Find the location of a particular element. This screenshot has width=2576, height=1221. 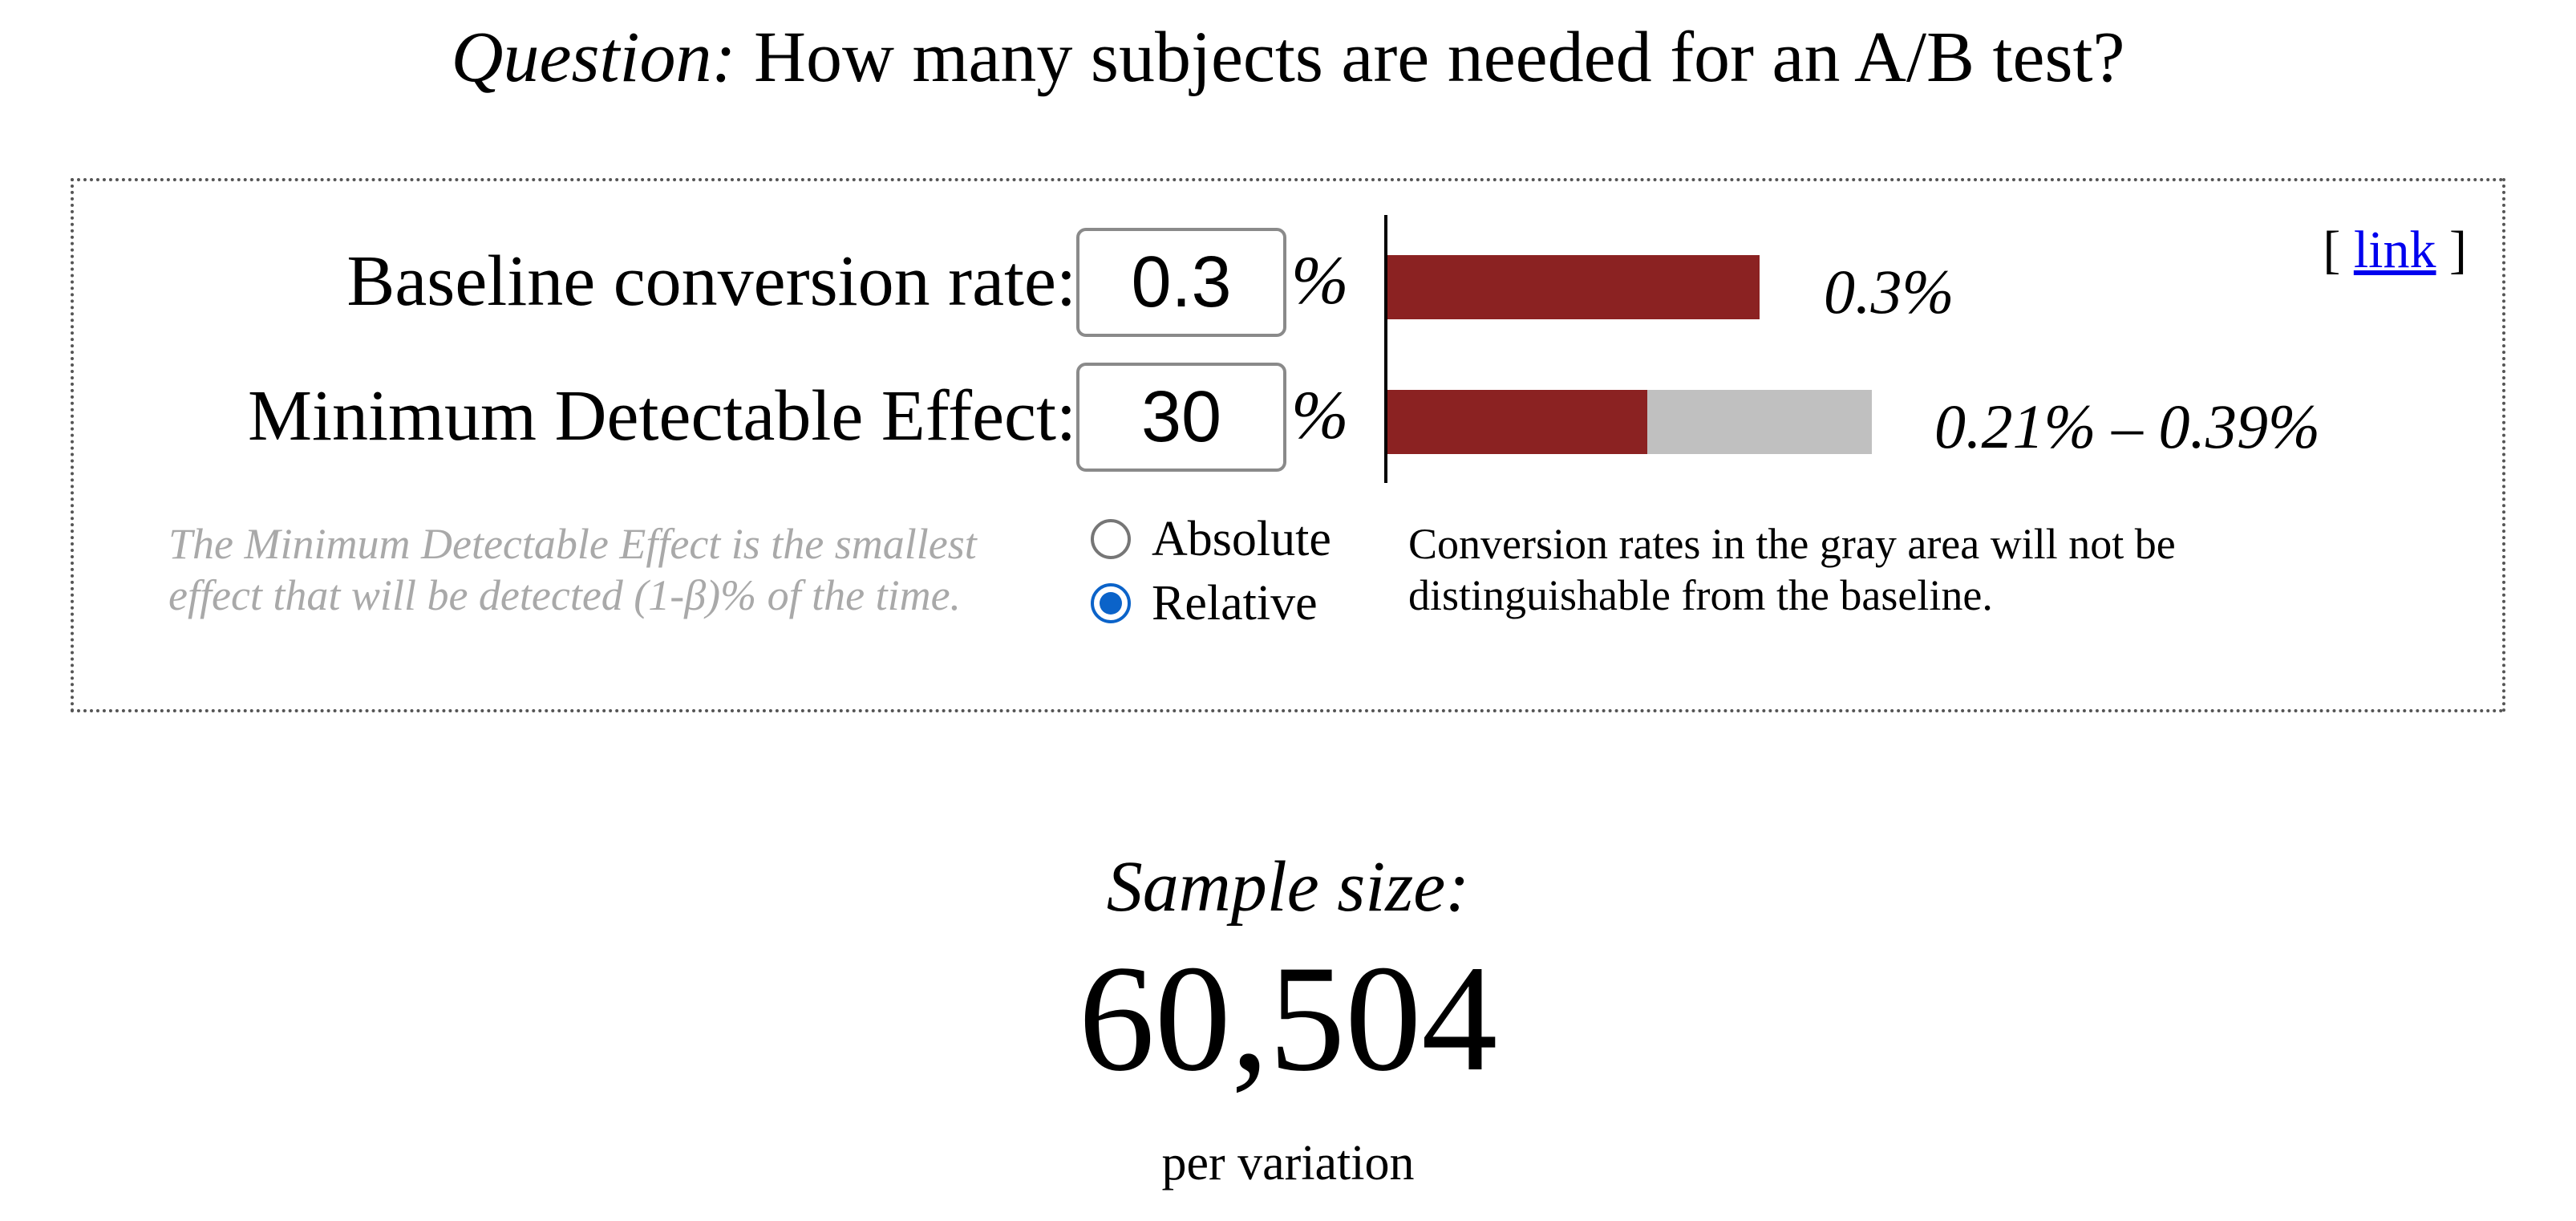

bar-axis is located at coordinates (1385, 349).